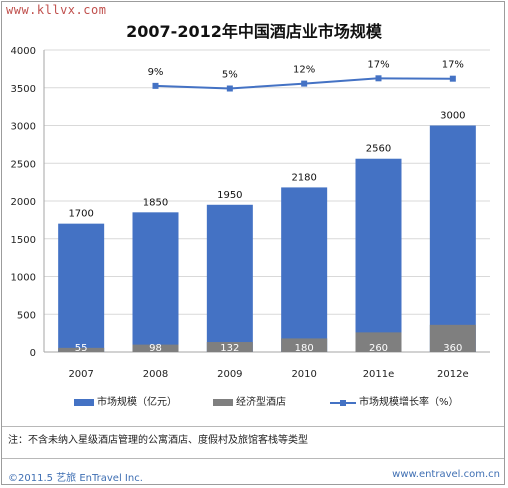  I want to click on x-tick-label: 2011e, so click(379, 374).